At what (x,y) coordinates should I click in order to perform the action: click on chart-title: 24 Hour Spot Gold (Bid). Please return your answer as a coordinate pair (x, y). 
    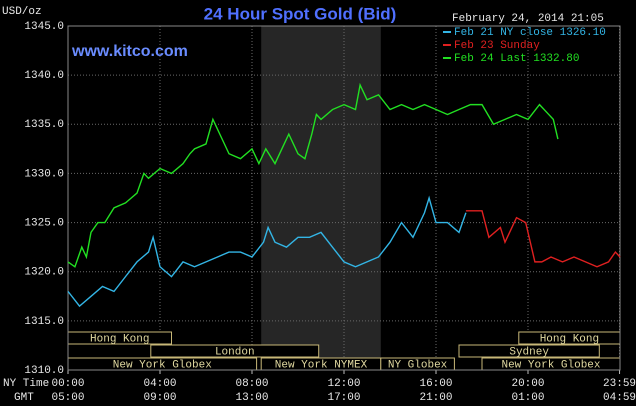
    Looking at the image, I should click on (300, 13).